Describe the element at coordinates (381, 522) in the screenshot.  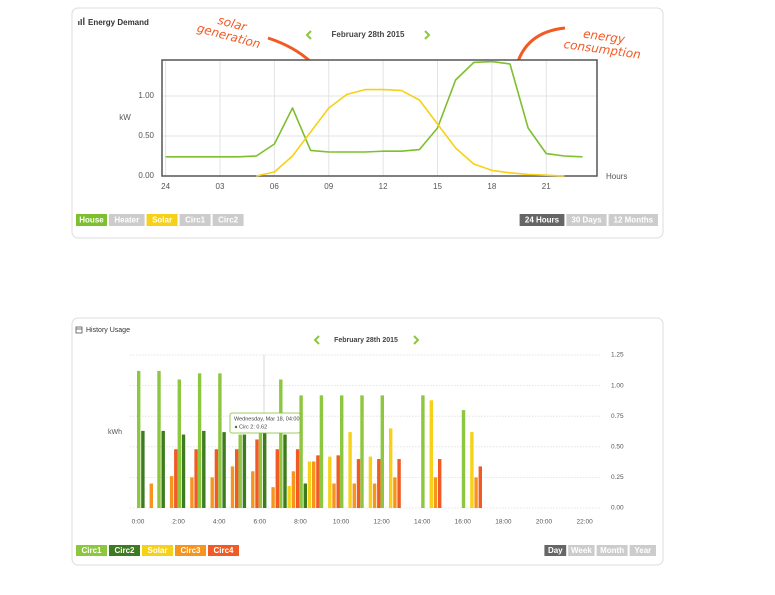
I see `x-tick-label: 12:00` at that location.